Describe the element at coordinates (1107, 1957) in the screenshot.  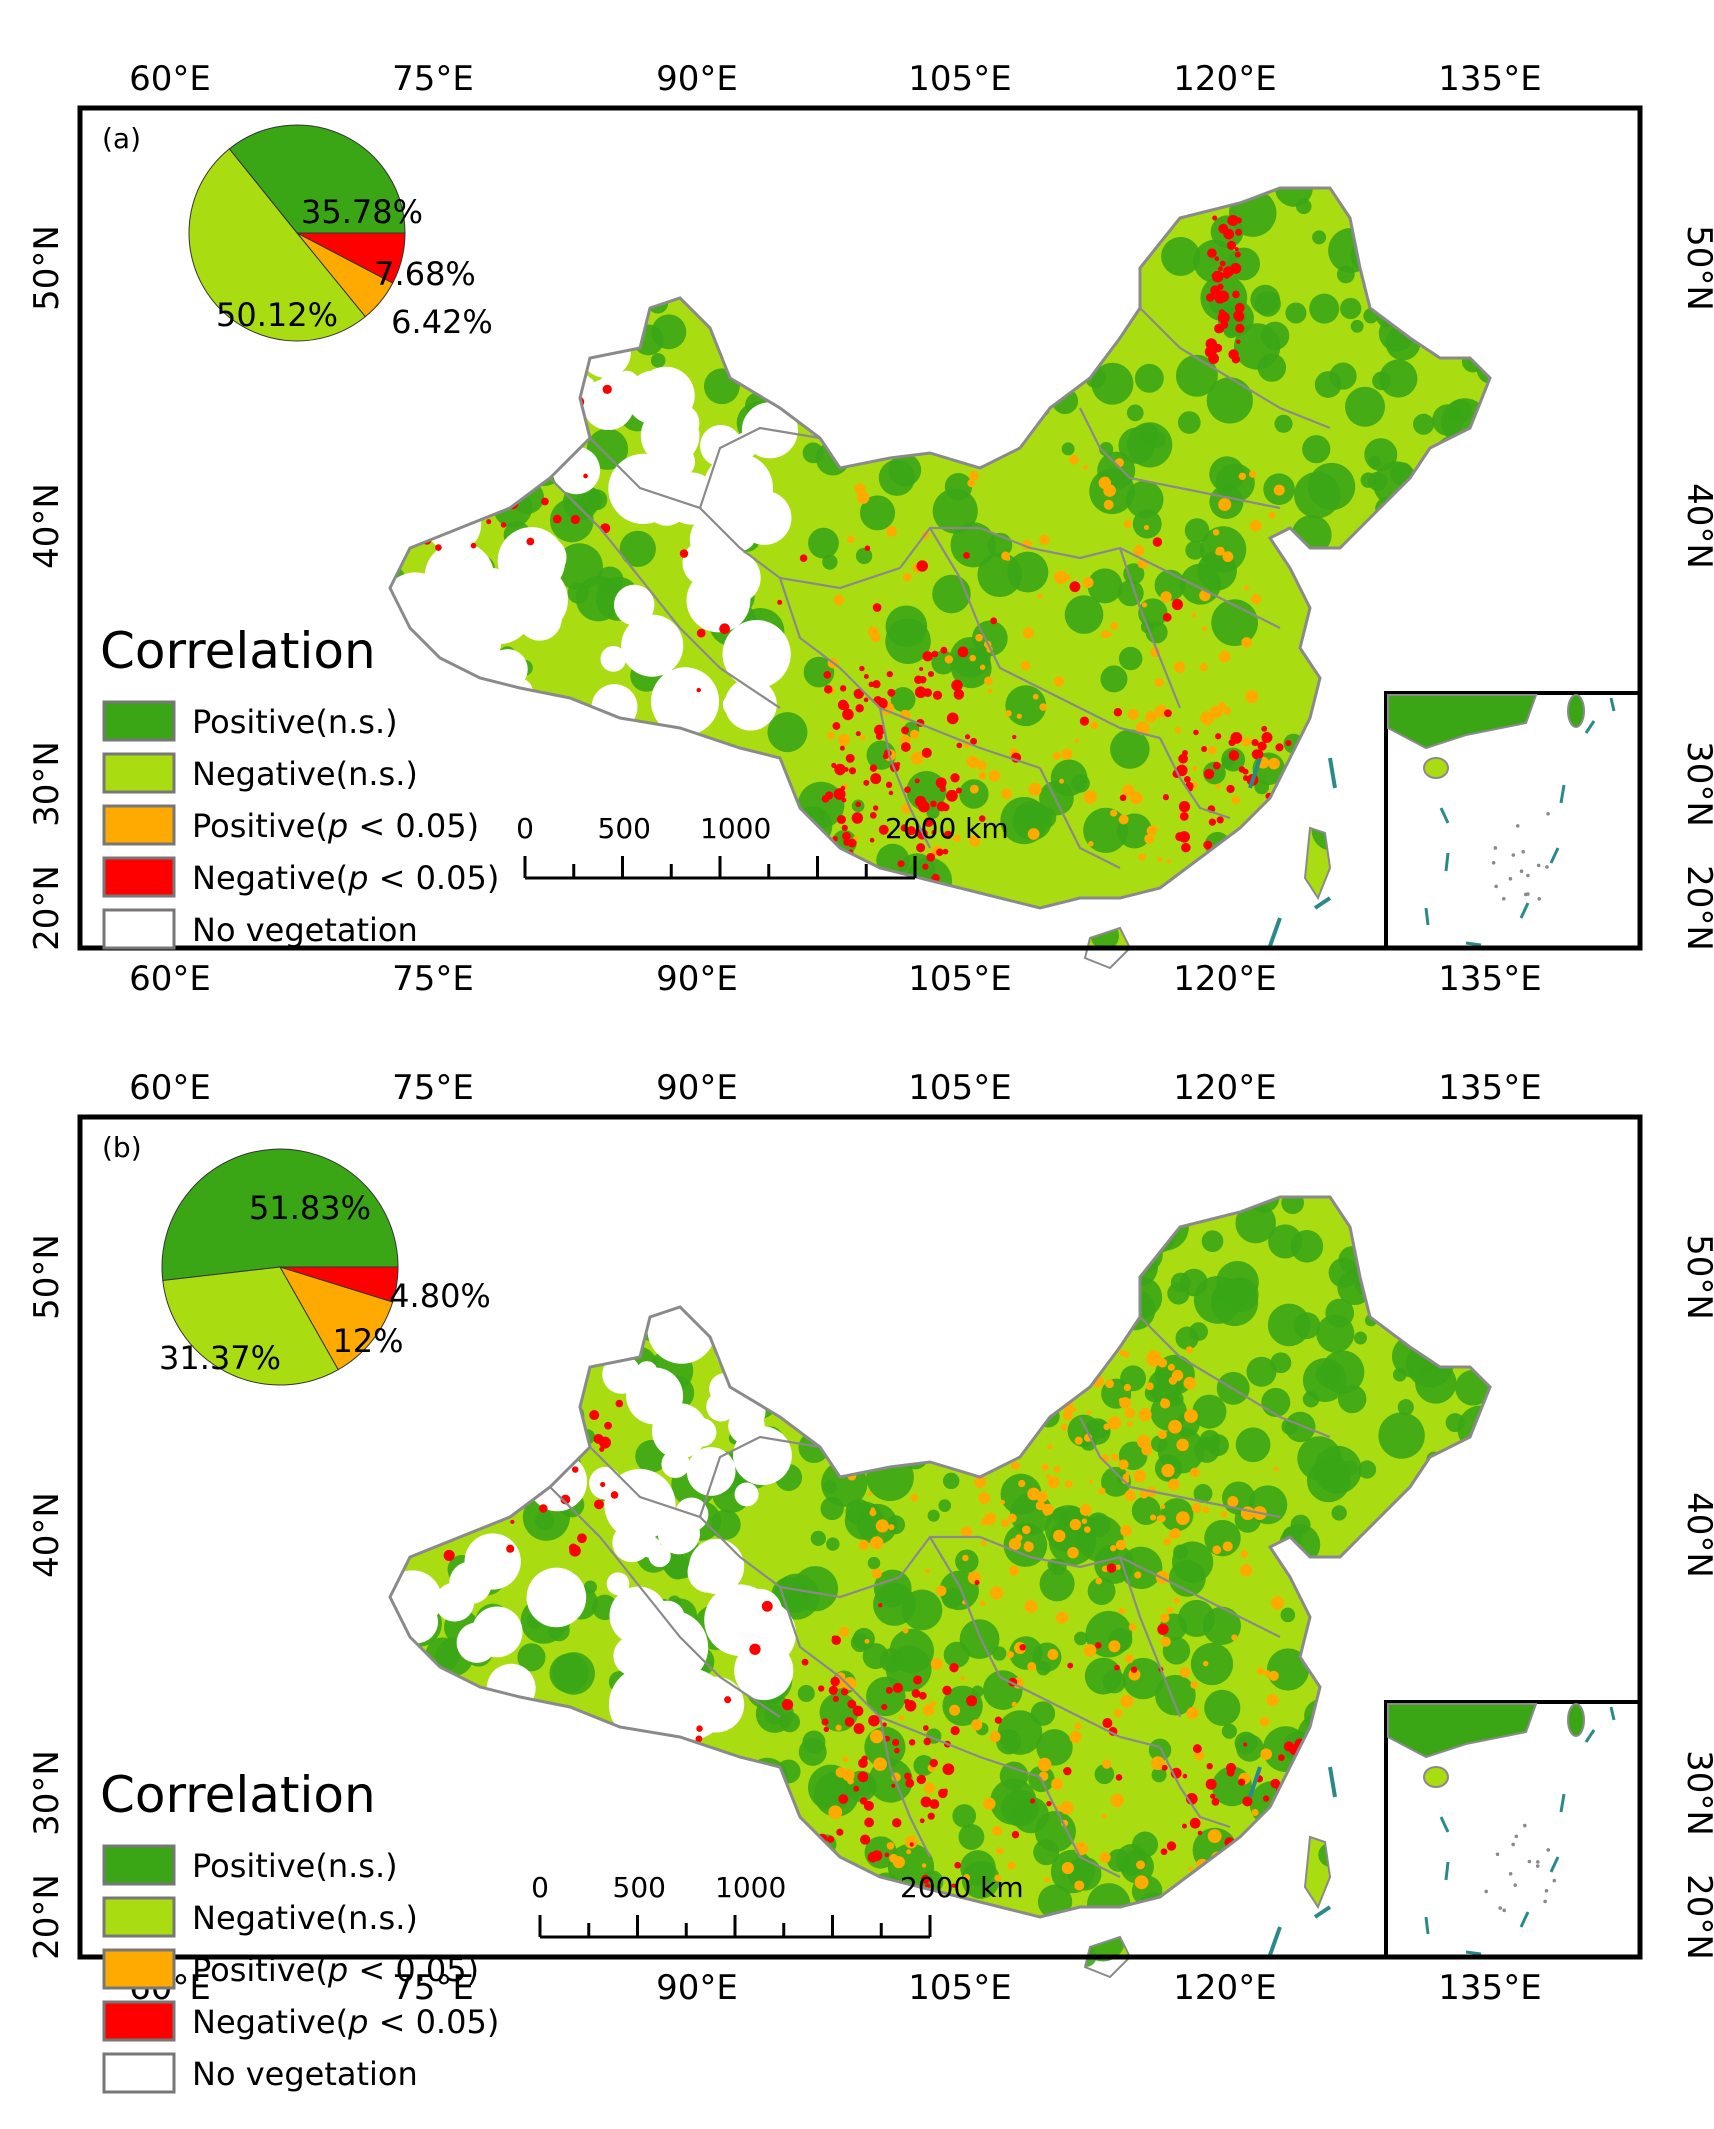
I see `hainan-boundary` at that location.